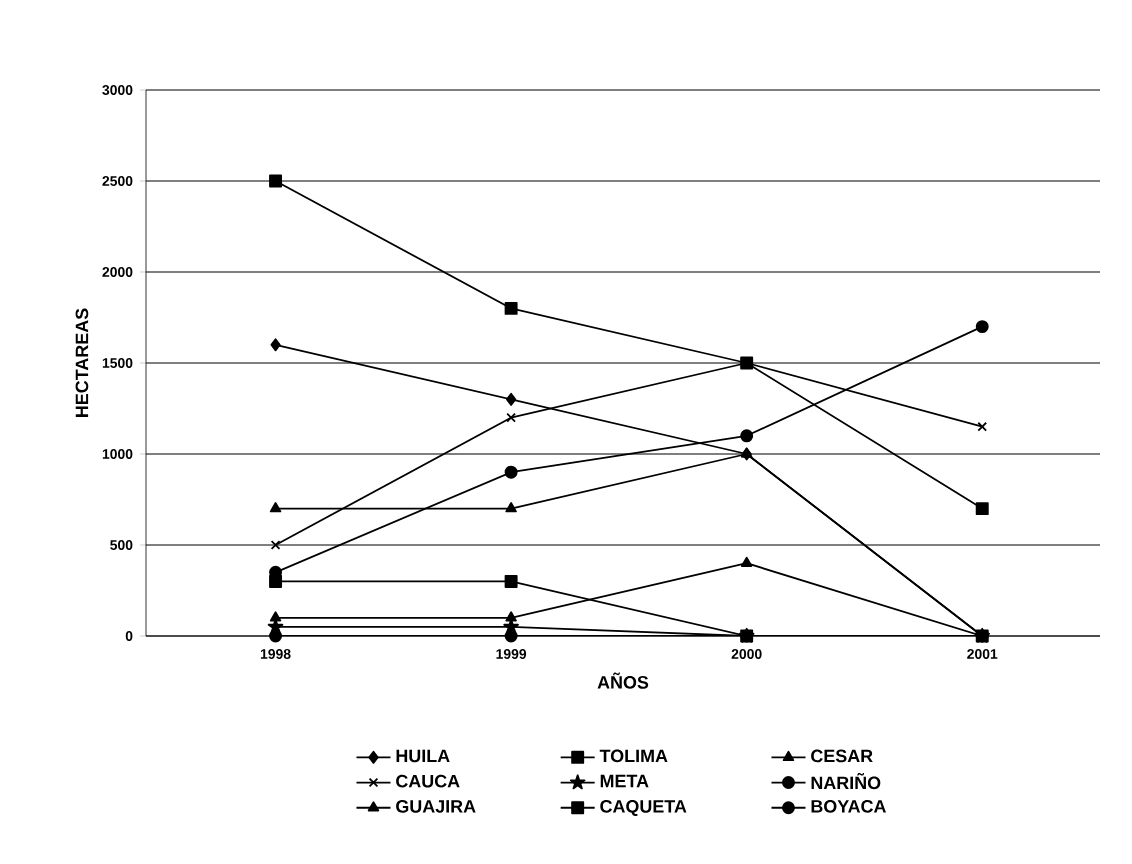  I want to click on legend-label: CAQUETA, so click(643, 808).